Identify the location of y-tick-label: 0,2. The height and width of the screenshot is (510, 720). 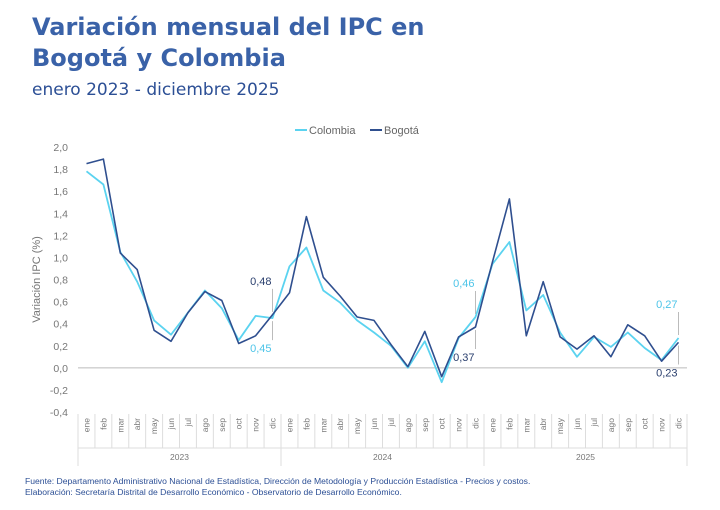
(60, 347).